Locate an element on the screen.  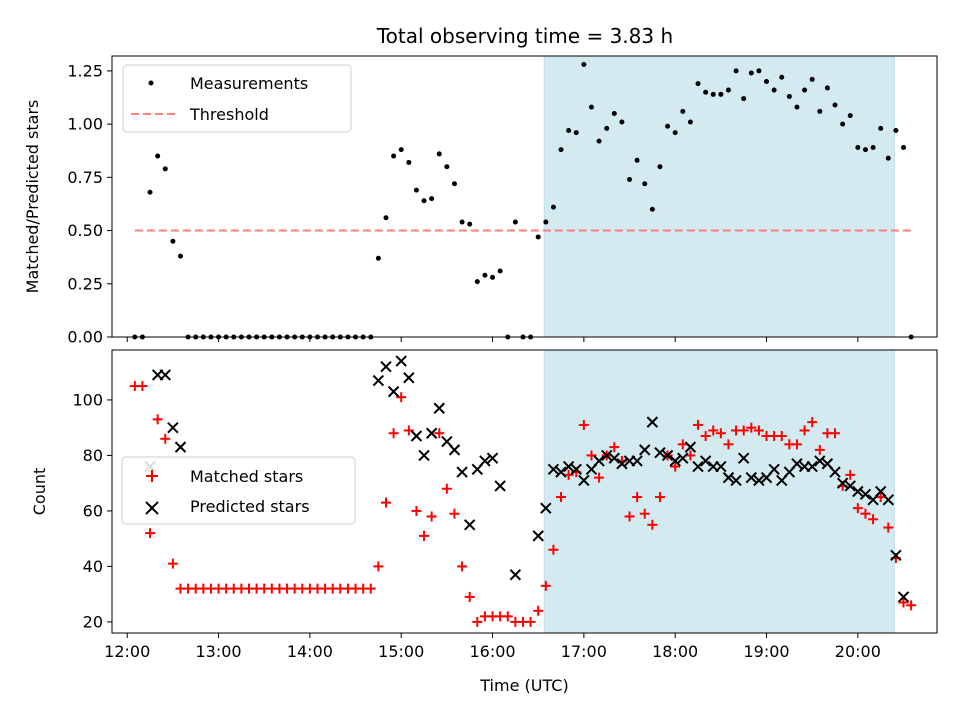
top-ytick-label: 0.00 is located at coordinates (85, 337).